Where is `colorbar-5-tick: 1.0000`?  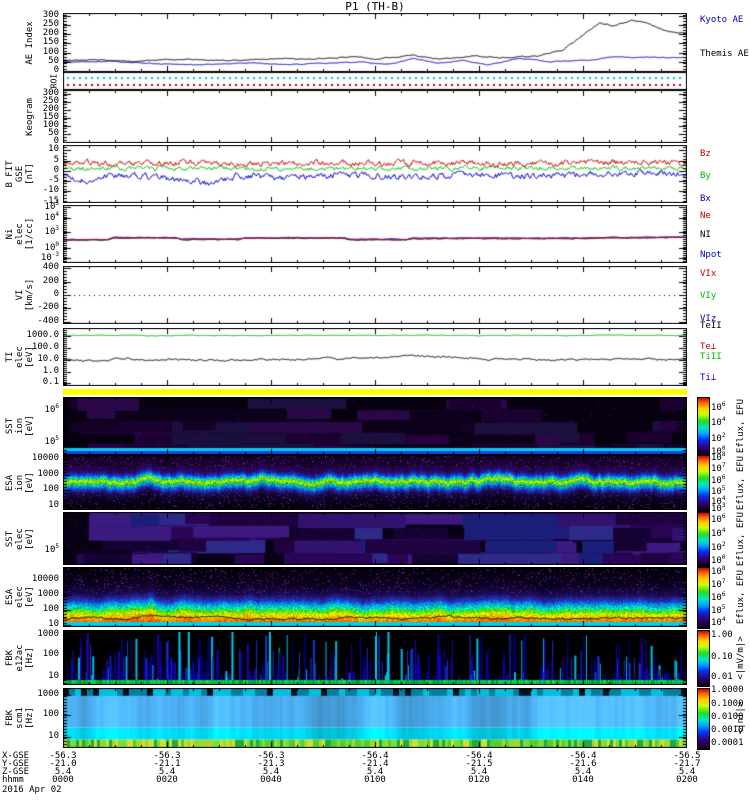 colorbar-5-tick: 1.0000 is located at coordinates (727, 690).